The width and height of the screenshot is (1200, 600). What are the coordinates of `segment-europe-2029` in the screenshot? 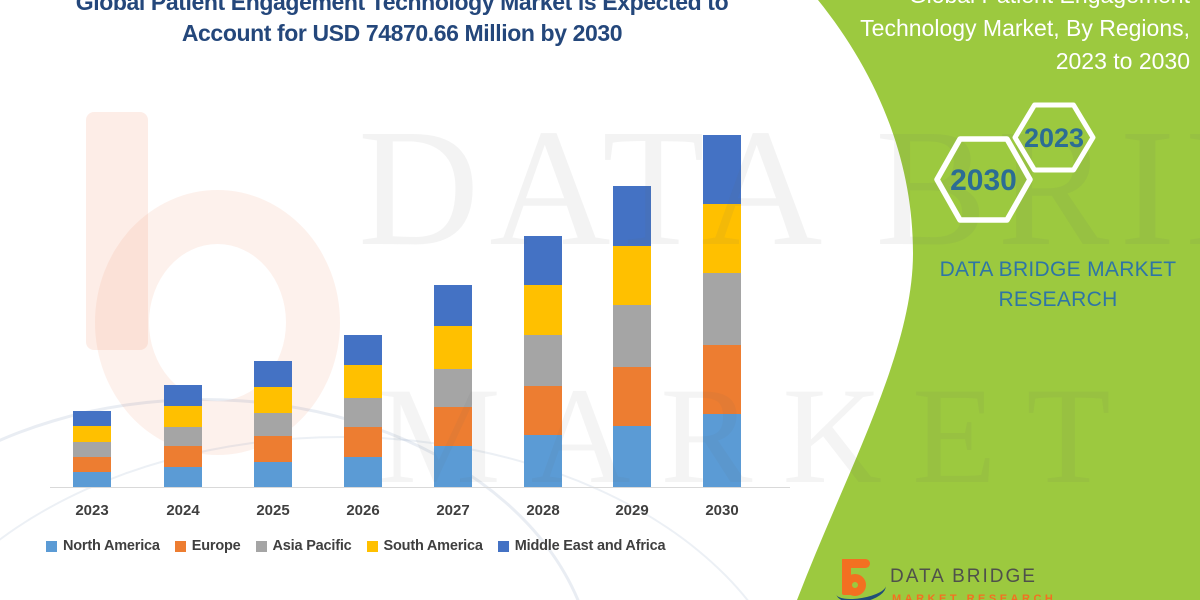 It's located at (632, 396).